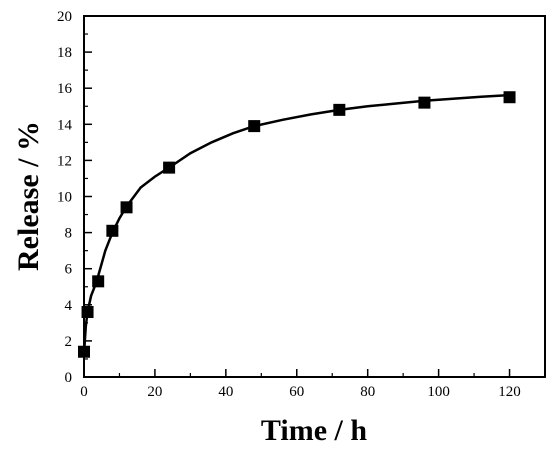 Image resolution: width=550 pixels, height=449 pixels. What do you see at coordinates (69, 270) in the screenshot?
I see `y-tick-label: 6` at bounding box center [69, 270].